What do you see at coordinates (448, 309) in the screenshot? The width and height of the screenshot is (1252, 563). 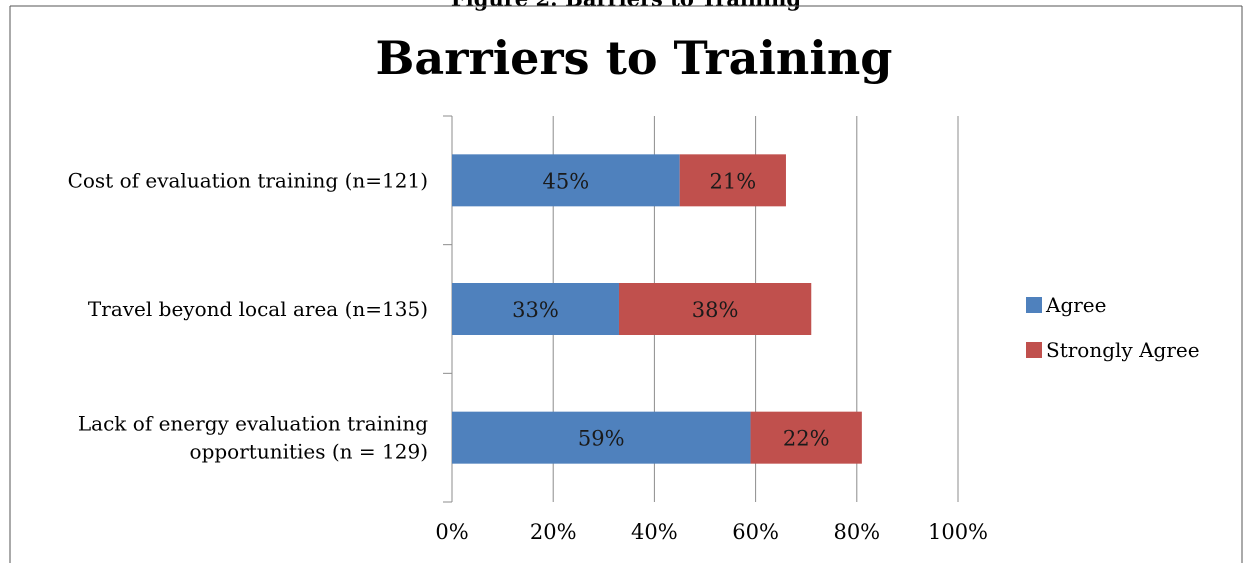 I see `axes` at bounding box center [448, 309].